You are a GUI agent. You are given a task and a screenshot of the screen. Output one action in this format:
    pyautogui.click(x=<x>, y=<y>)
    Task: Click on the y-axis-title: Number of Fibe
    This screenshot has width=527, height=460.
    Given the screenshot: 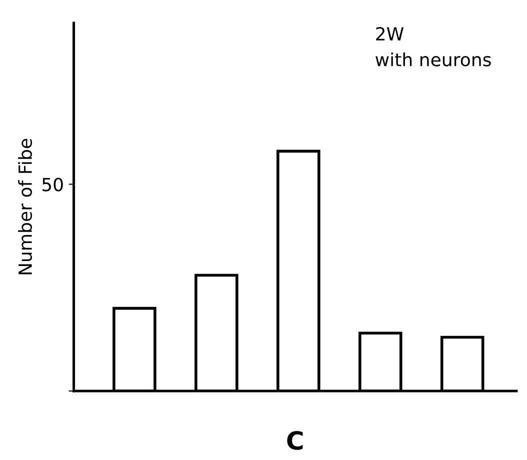 What is the action you would take?
    pyautogui.click(x=25, y=206)
    